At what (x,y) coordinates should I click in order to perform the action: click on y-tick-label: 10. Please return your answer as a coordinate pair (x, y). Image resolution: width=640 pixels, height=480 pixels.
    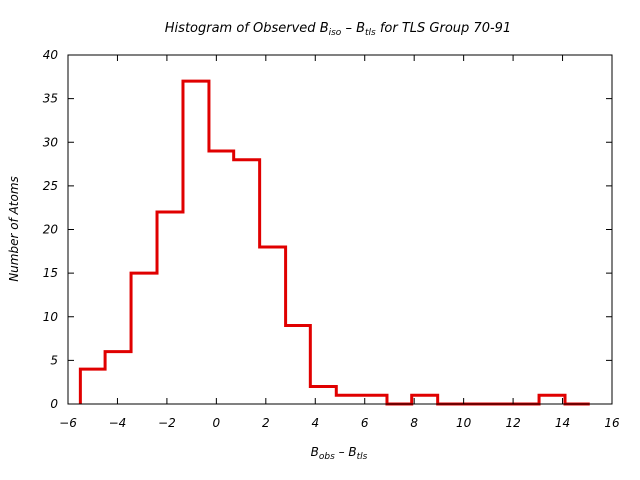
    Looking at the image, I should click on (51, 317).